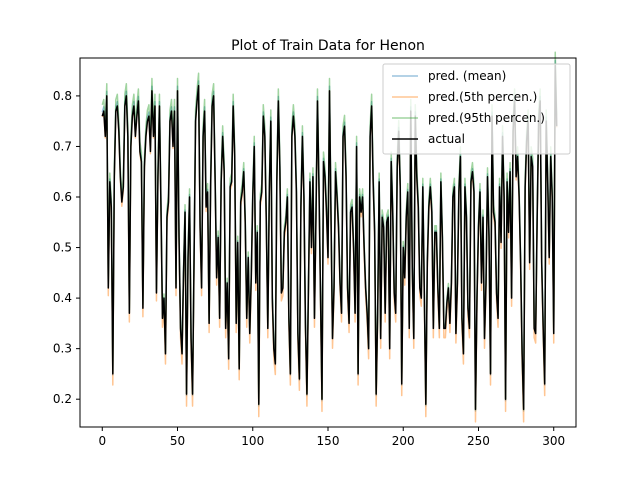 The width and height of the screenshot is (640, 484). What do you see at coordinates (62, 399) in the screenshot?
I see `y-tick-label: 0.2` at bounding box center [62, 399].